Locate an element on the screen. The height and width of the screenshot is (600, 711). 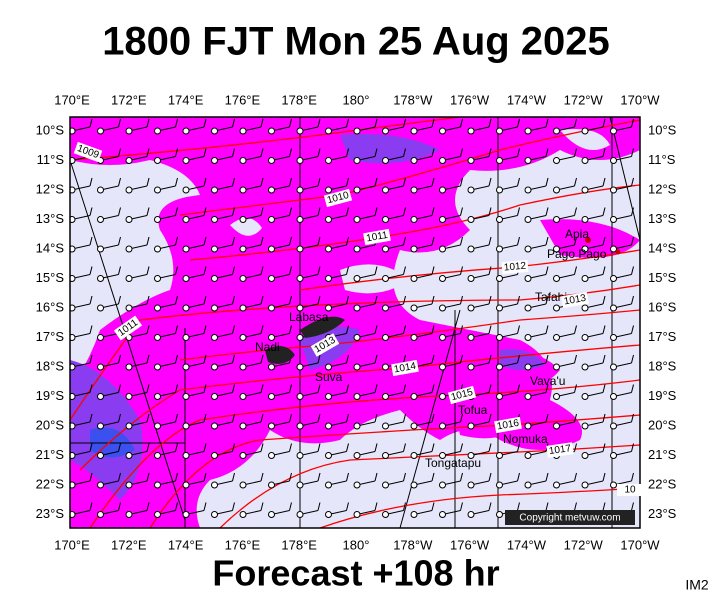
title: 1800 FJT Mon 25 Aug 2025 is located at coordinates (356, 42).